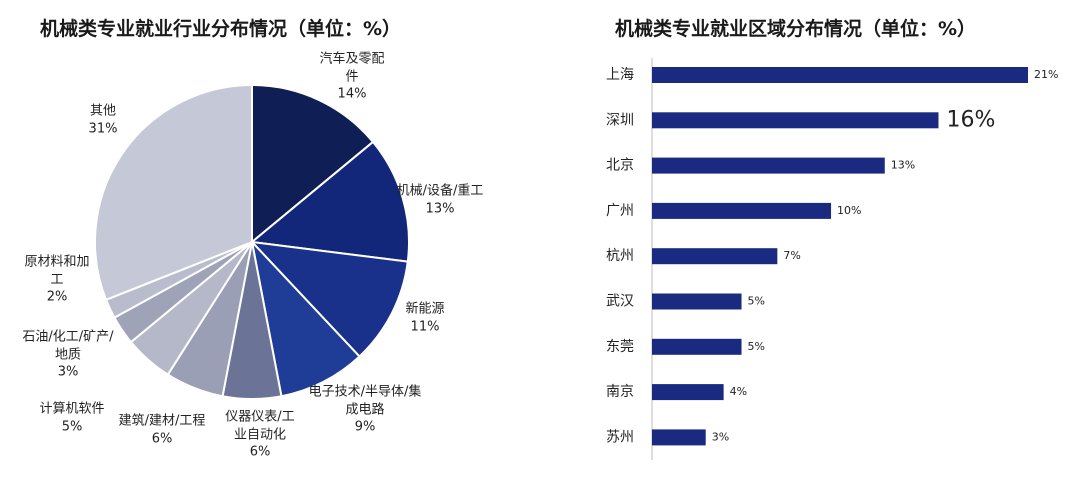 The height and width of the screenshot is (480, 1080). Describe the element at coordinates (620, 211) in the screenshot. I see `y-tick-label: 广州` at that location.